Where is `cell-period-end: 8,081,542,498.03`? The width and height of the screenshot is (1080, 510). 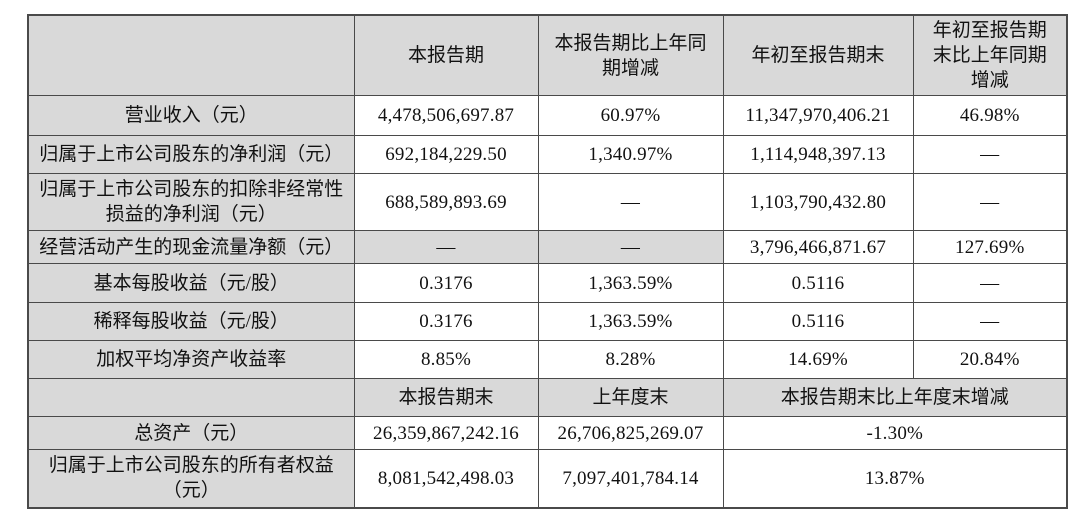
cell-period-end: 8,081,542,498.03 is located at coordinates (446, 479).